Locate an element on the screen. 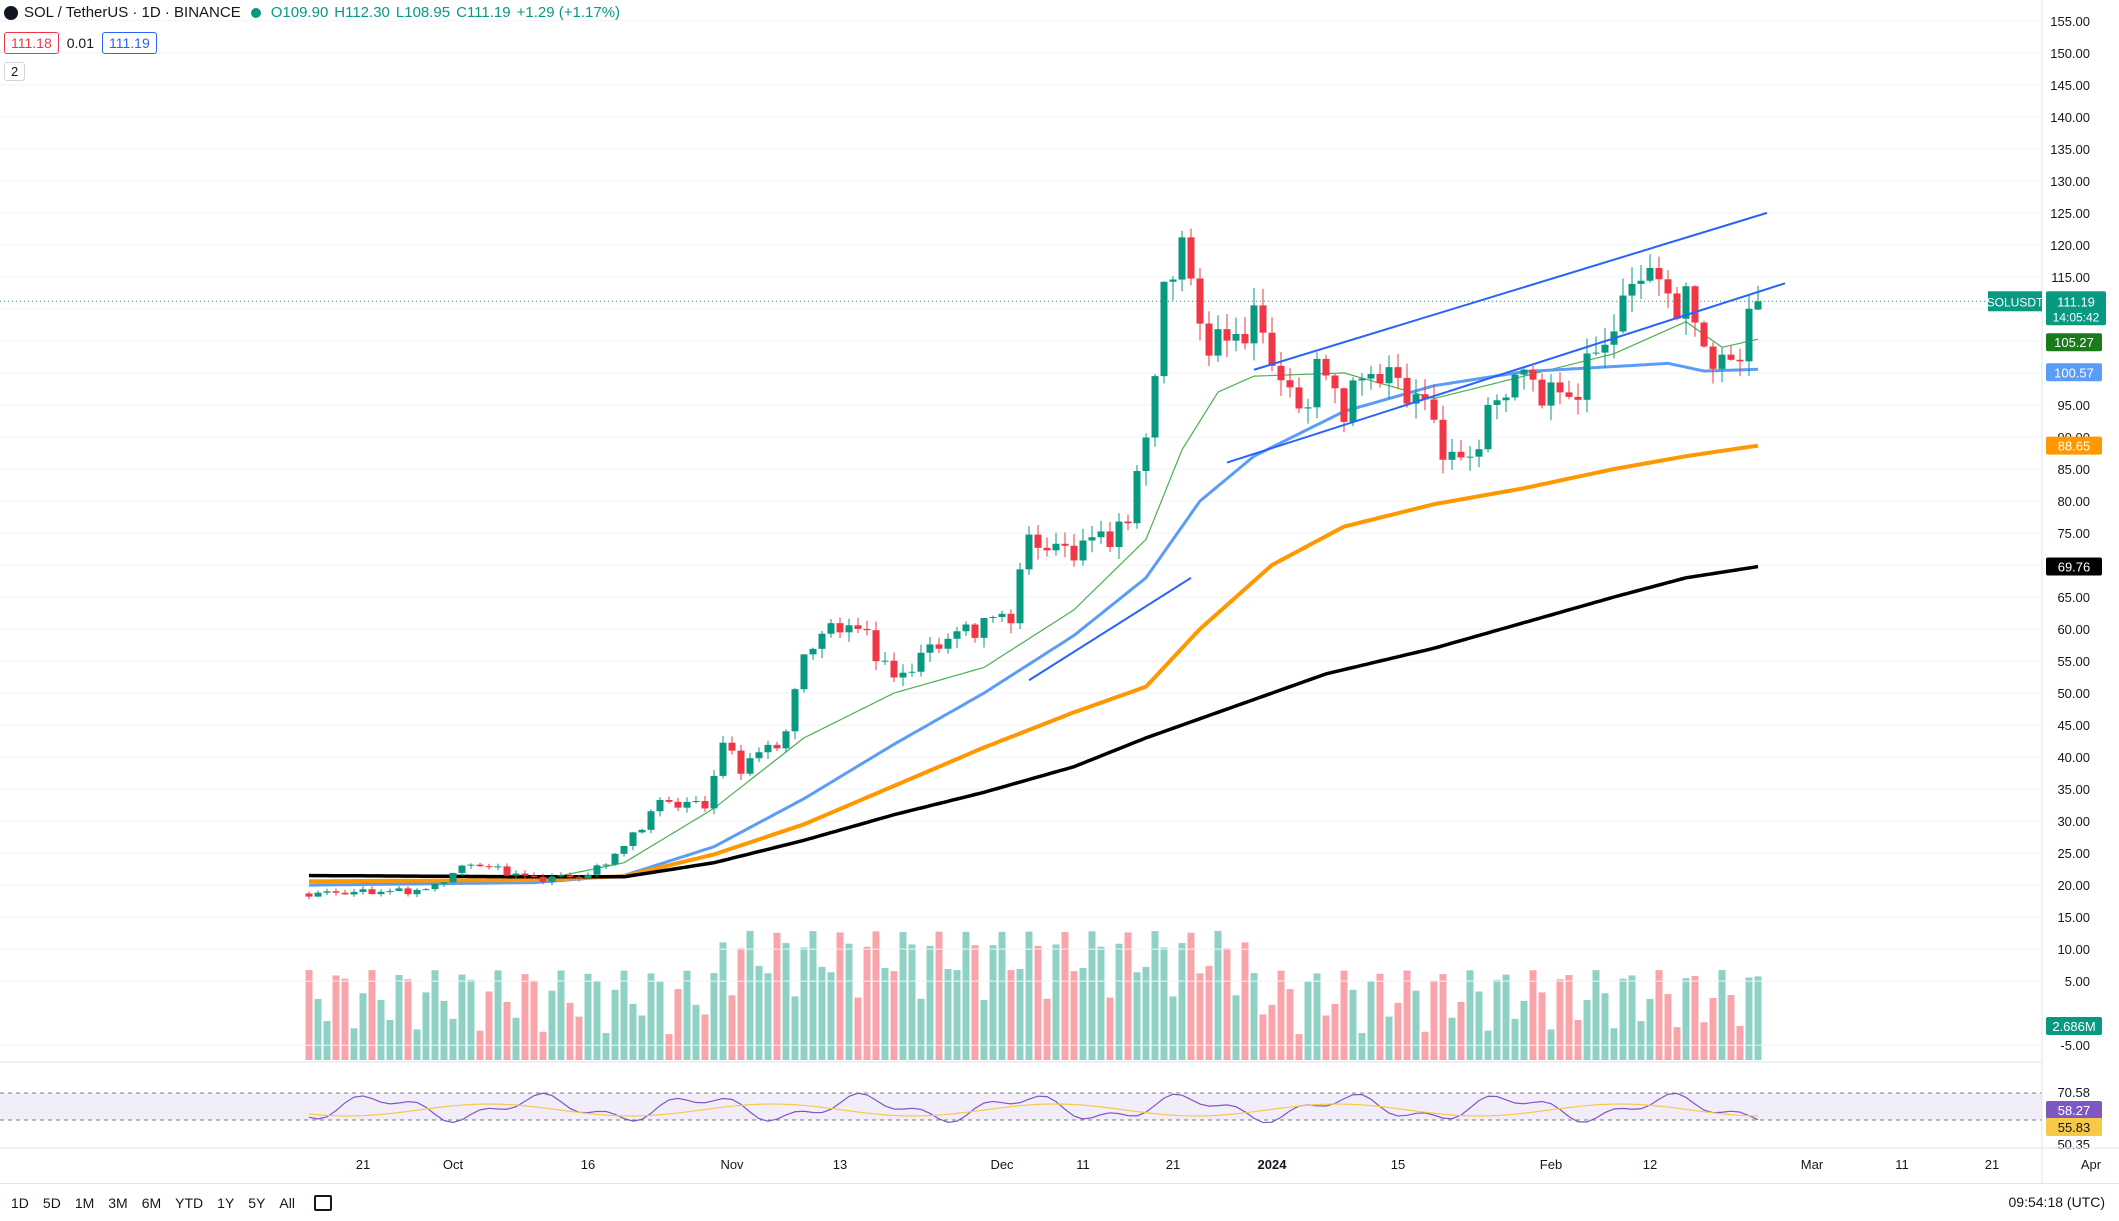  price-tick-label: 30.00 is located at coordinates (2073, 821).